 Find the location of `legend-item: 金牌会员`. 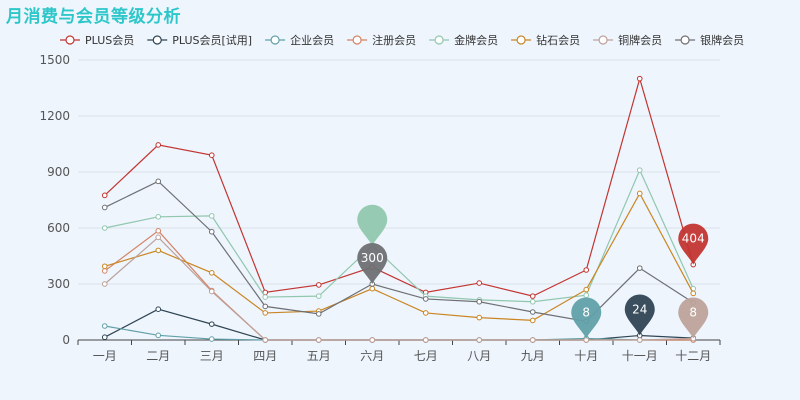

legend-item: 金牌会员 is located at coordinates (463, 40).